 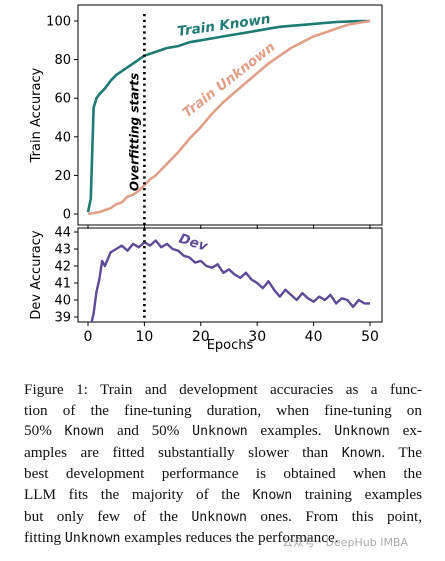 What do you see at coordinates (257, 337) in the screenshot?
I see `bottom-x-tick-label: 30` at bounding box center [257, 337].